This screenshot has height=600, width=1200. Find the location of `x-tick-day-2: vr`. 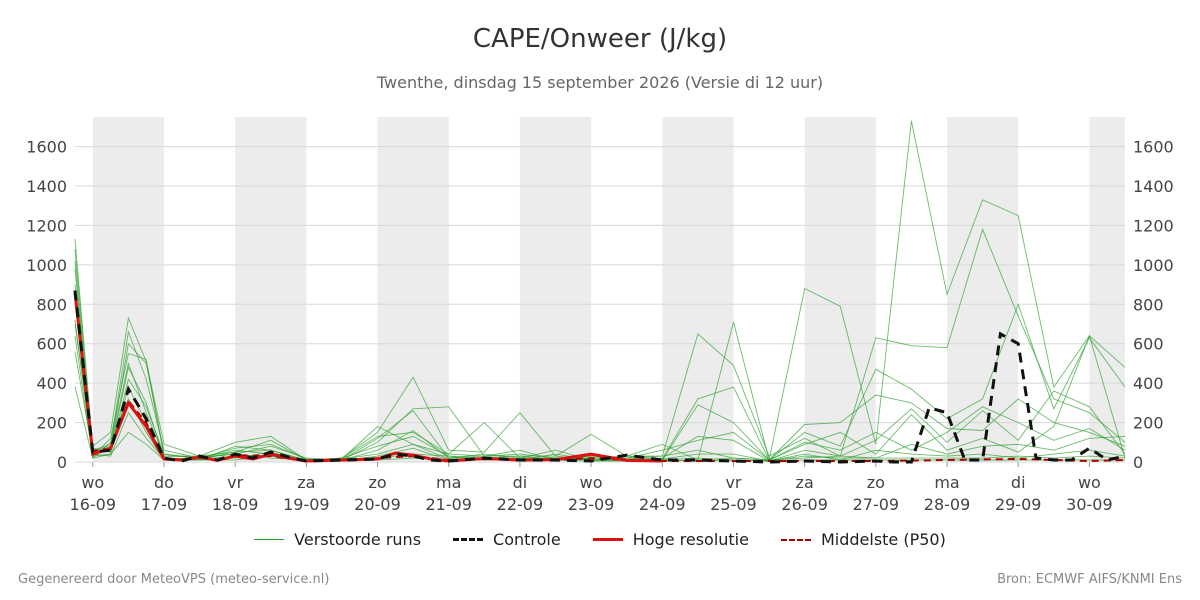

x-tick-day-2: vr is located at coordinates (235, 482).